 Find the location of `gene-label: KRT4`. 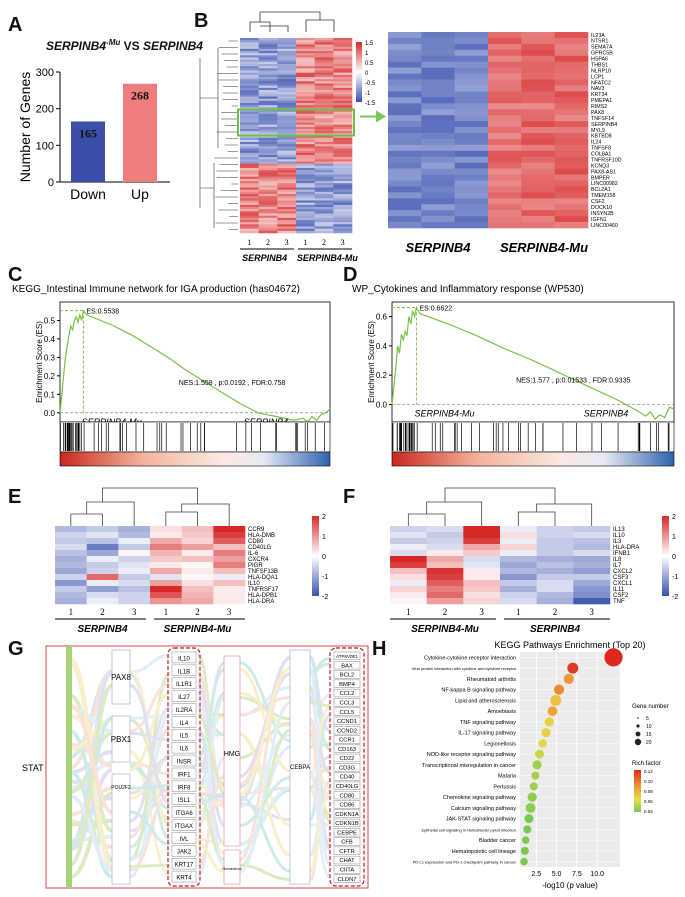

gene-label: KRT4 is located at coordinates (184, 879).